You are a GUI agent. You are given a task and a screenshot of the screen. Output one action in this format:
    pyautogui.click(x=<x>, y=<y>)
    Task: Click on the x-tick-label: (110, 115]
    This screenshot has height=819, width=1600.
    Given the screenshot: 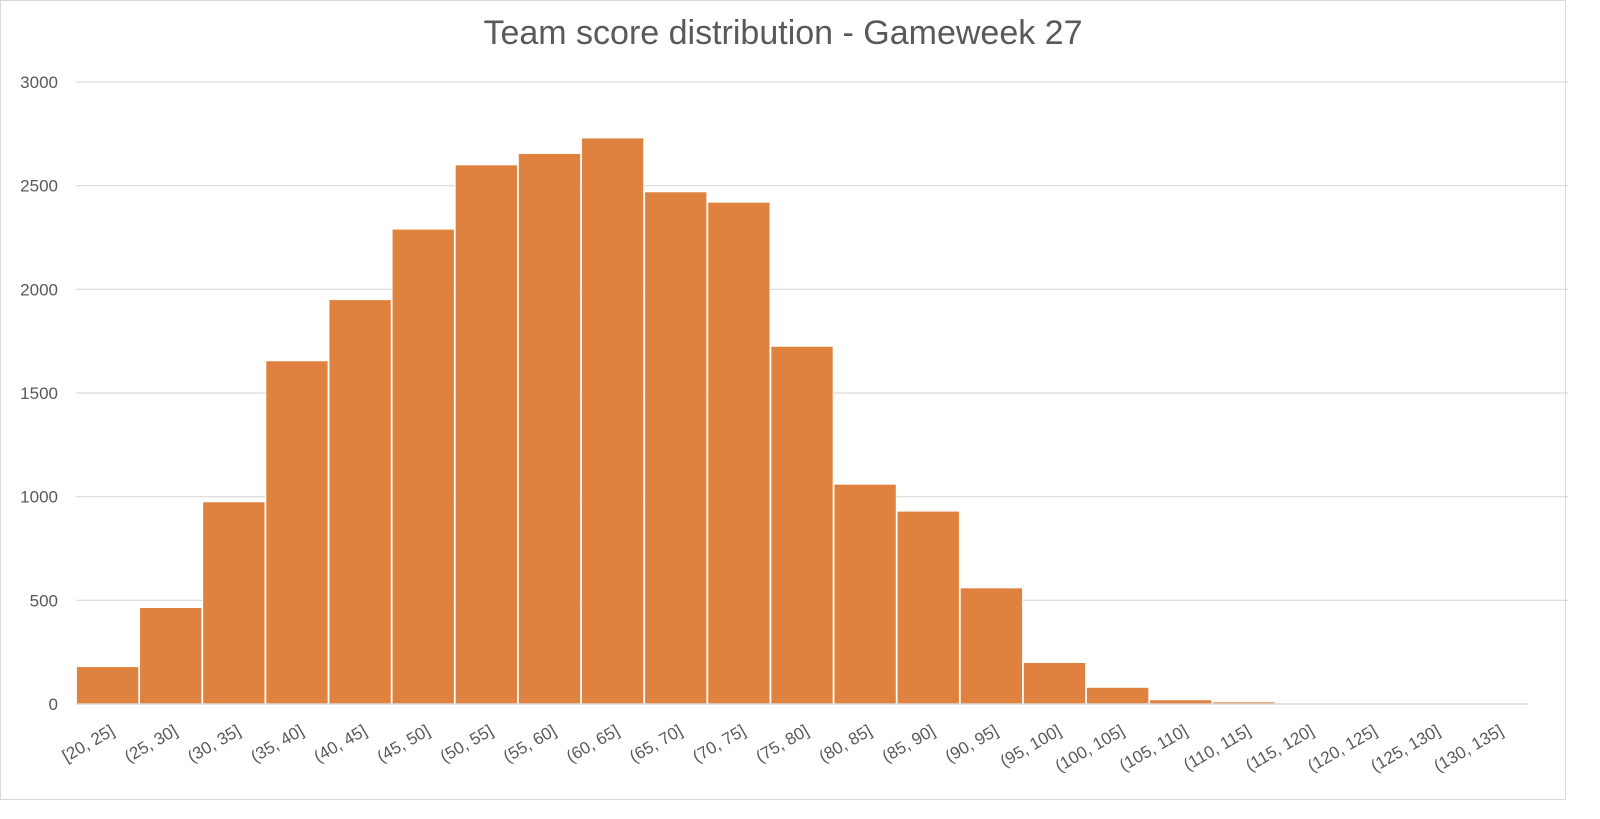 What is the action you would take?
    pyautogui.click(x=1217, y=747)
    